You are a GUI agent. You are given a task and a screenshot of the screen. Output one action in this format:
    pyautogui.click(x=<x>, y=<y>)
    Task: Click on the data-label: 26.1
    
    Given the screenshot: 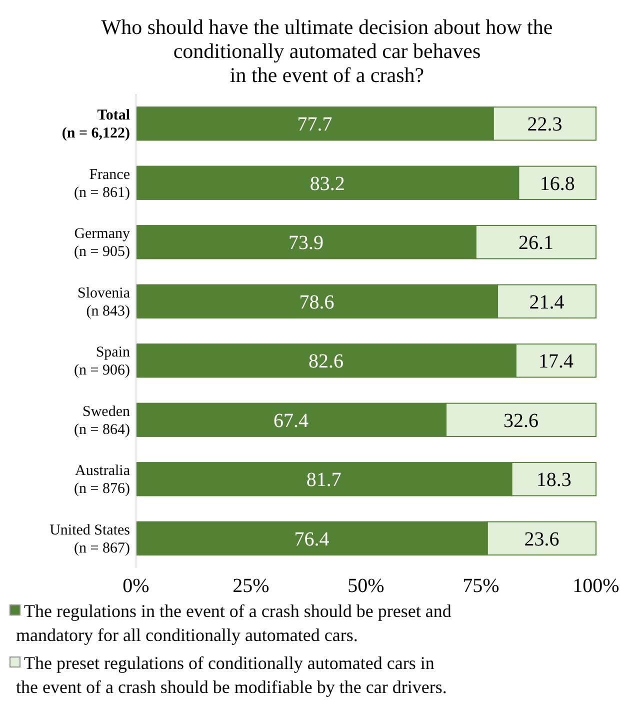 What is the action you would take?
    pyautogui.click(x=536, y=243)
    